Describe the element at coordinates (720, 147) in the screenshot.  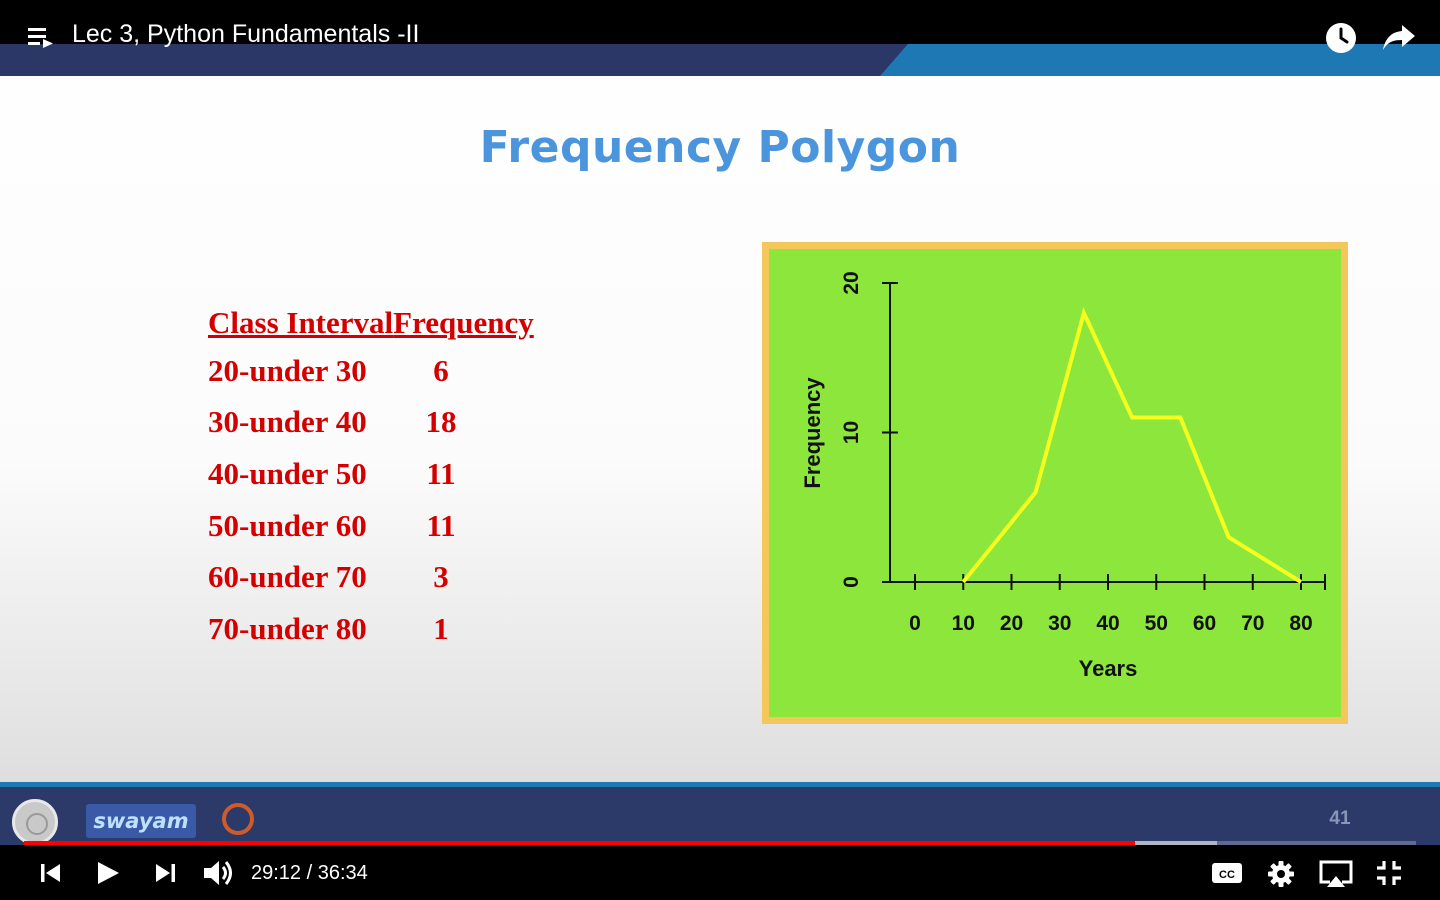
I see `slide-title: Frequency Polygon` at that location.